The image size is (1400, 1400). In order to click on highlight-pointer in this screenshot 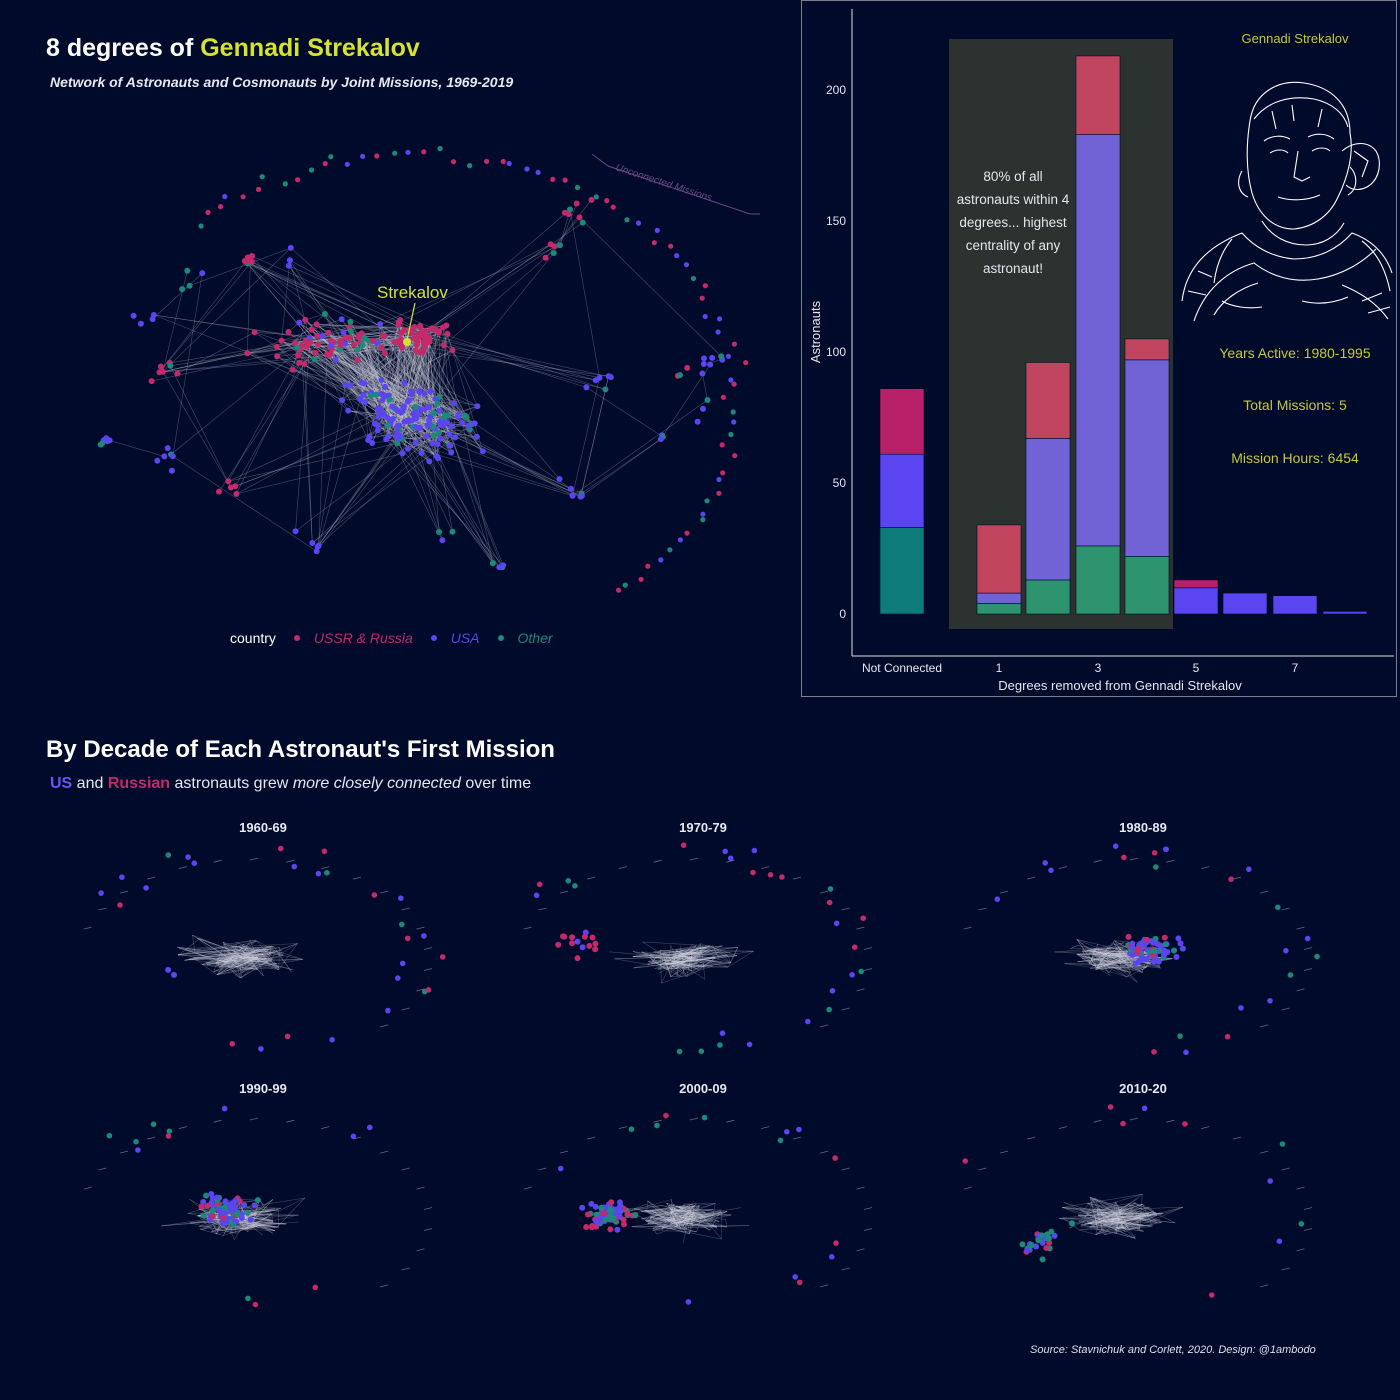, I will do `click(411, 321)`.